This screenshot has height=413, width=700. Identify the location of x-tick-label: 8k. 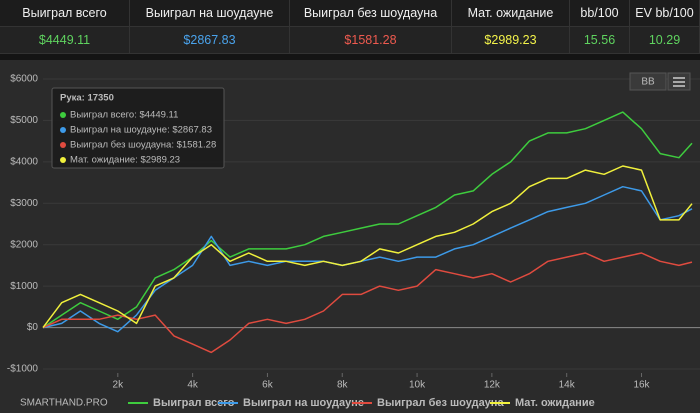
(343, 385).